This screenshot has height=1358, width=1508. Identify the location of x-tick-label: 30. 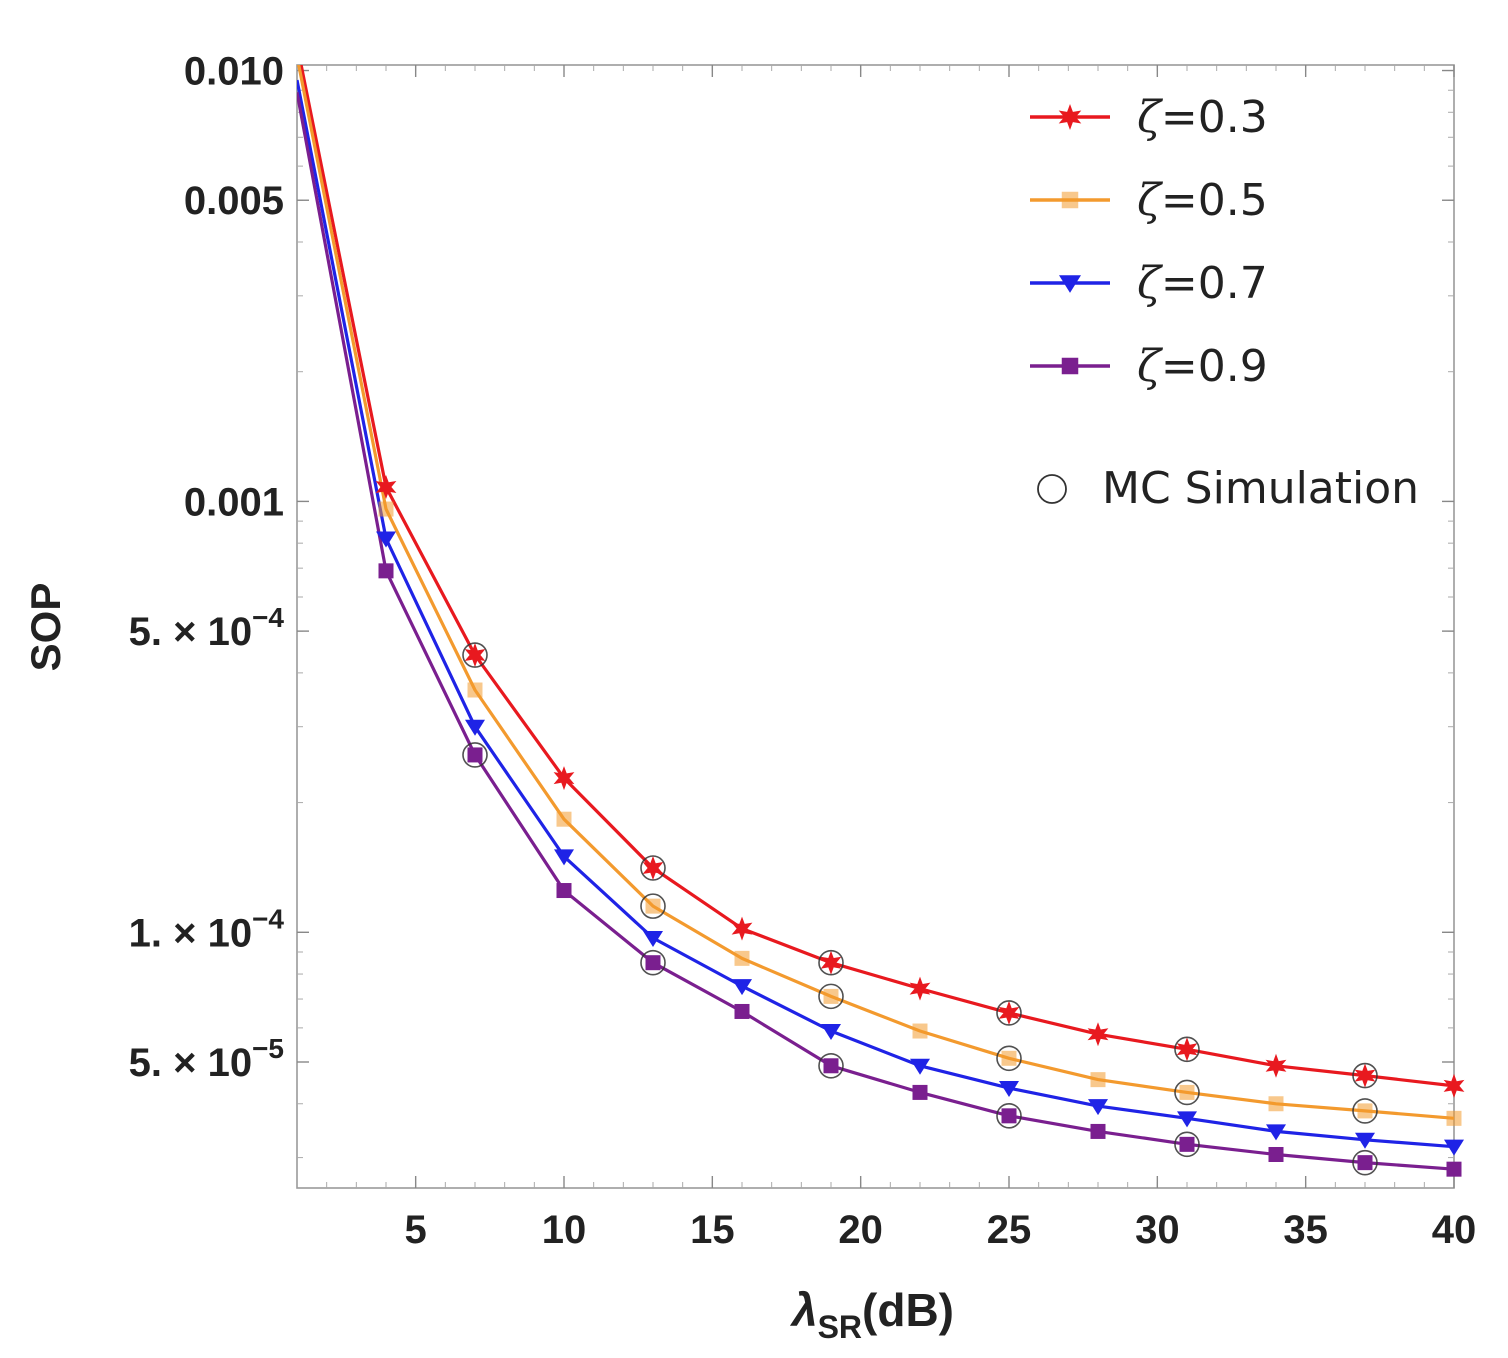
(1157, 1230).